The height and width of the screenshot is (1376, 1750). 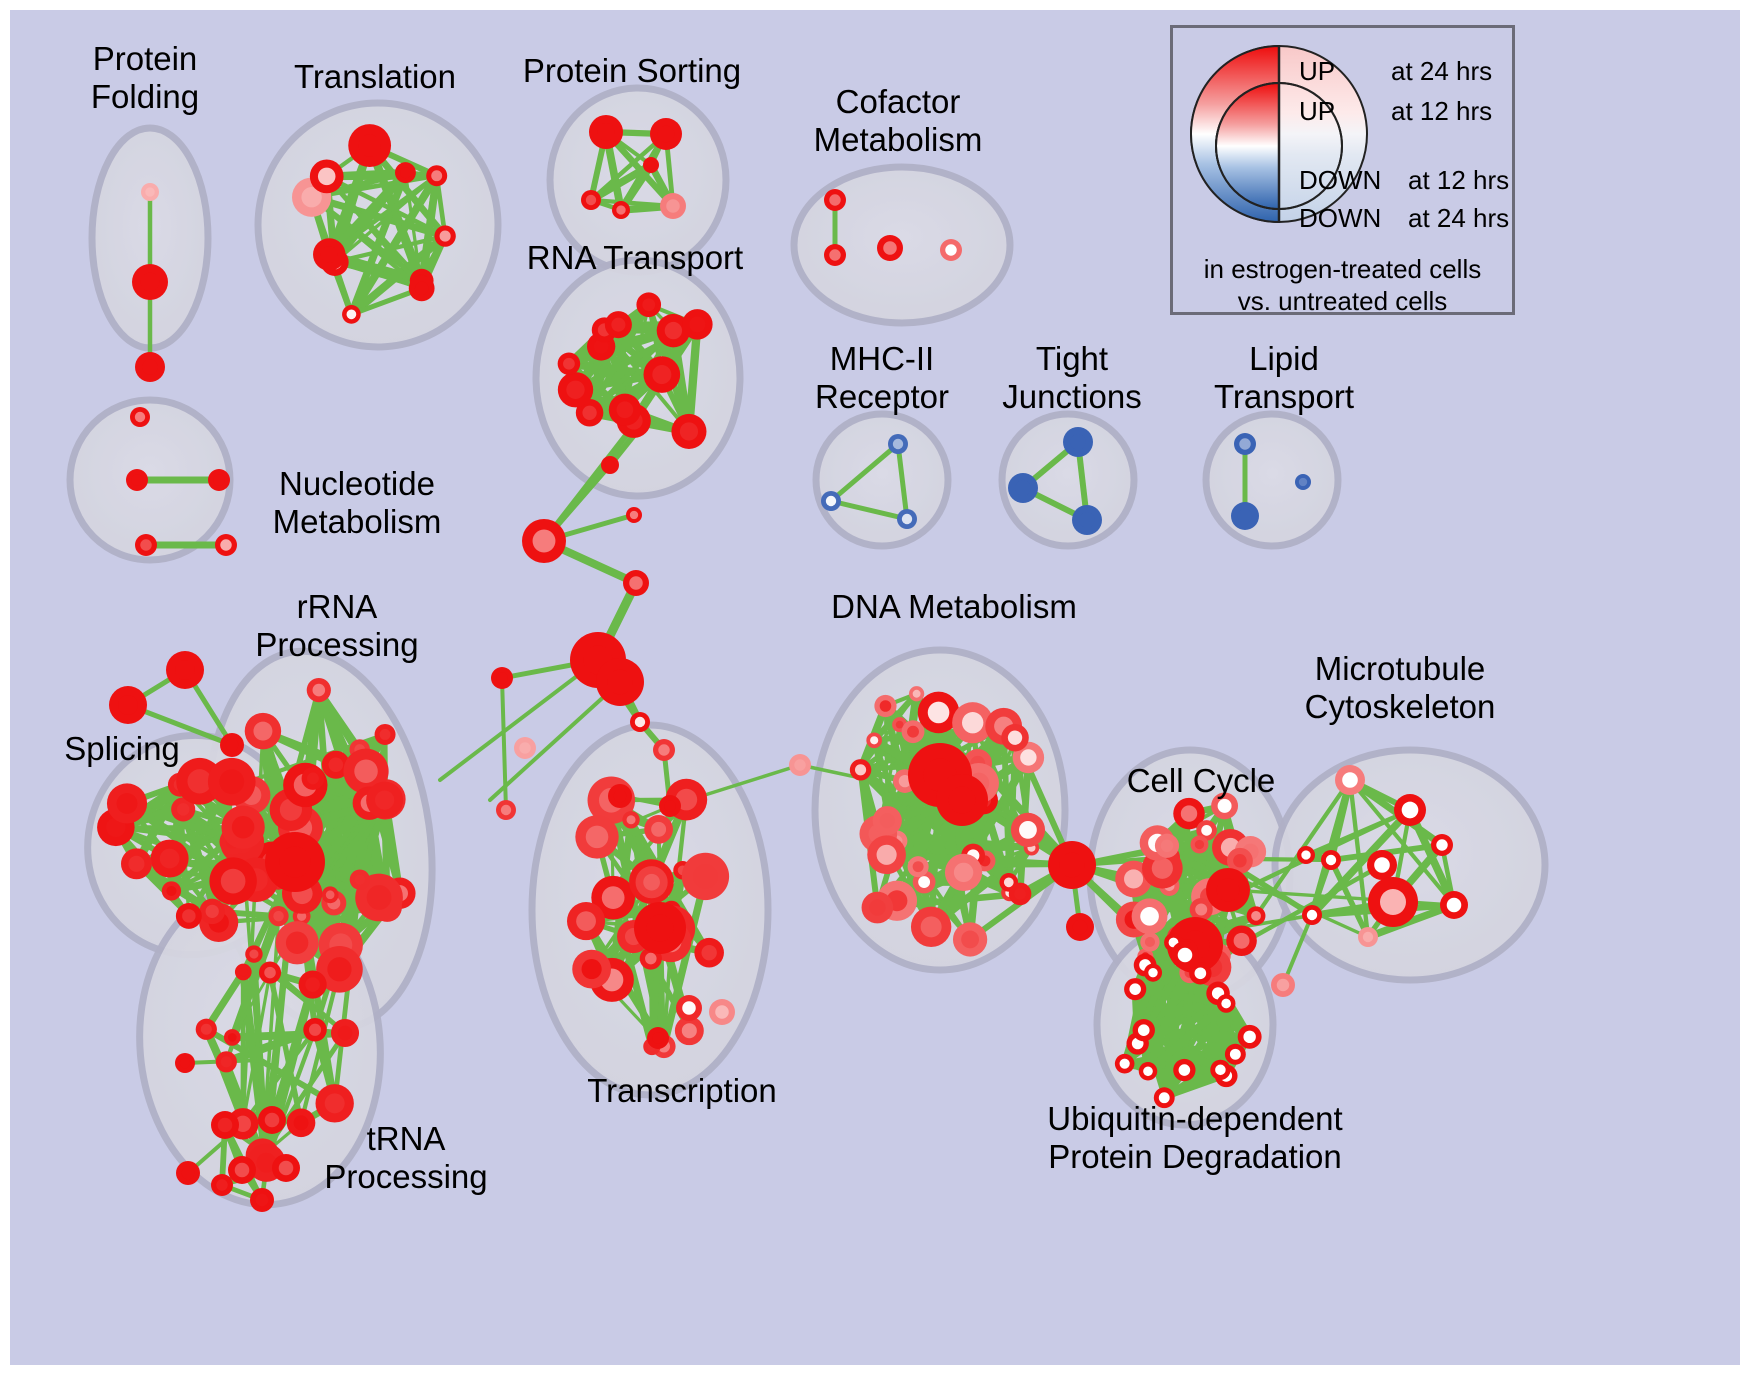 What do you see at coordinates (1245, 516) in the screenshot?
I see `lt-node-inner` at bounding box center [1245, 516].